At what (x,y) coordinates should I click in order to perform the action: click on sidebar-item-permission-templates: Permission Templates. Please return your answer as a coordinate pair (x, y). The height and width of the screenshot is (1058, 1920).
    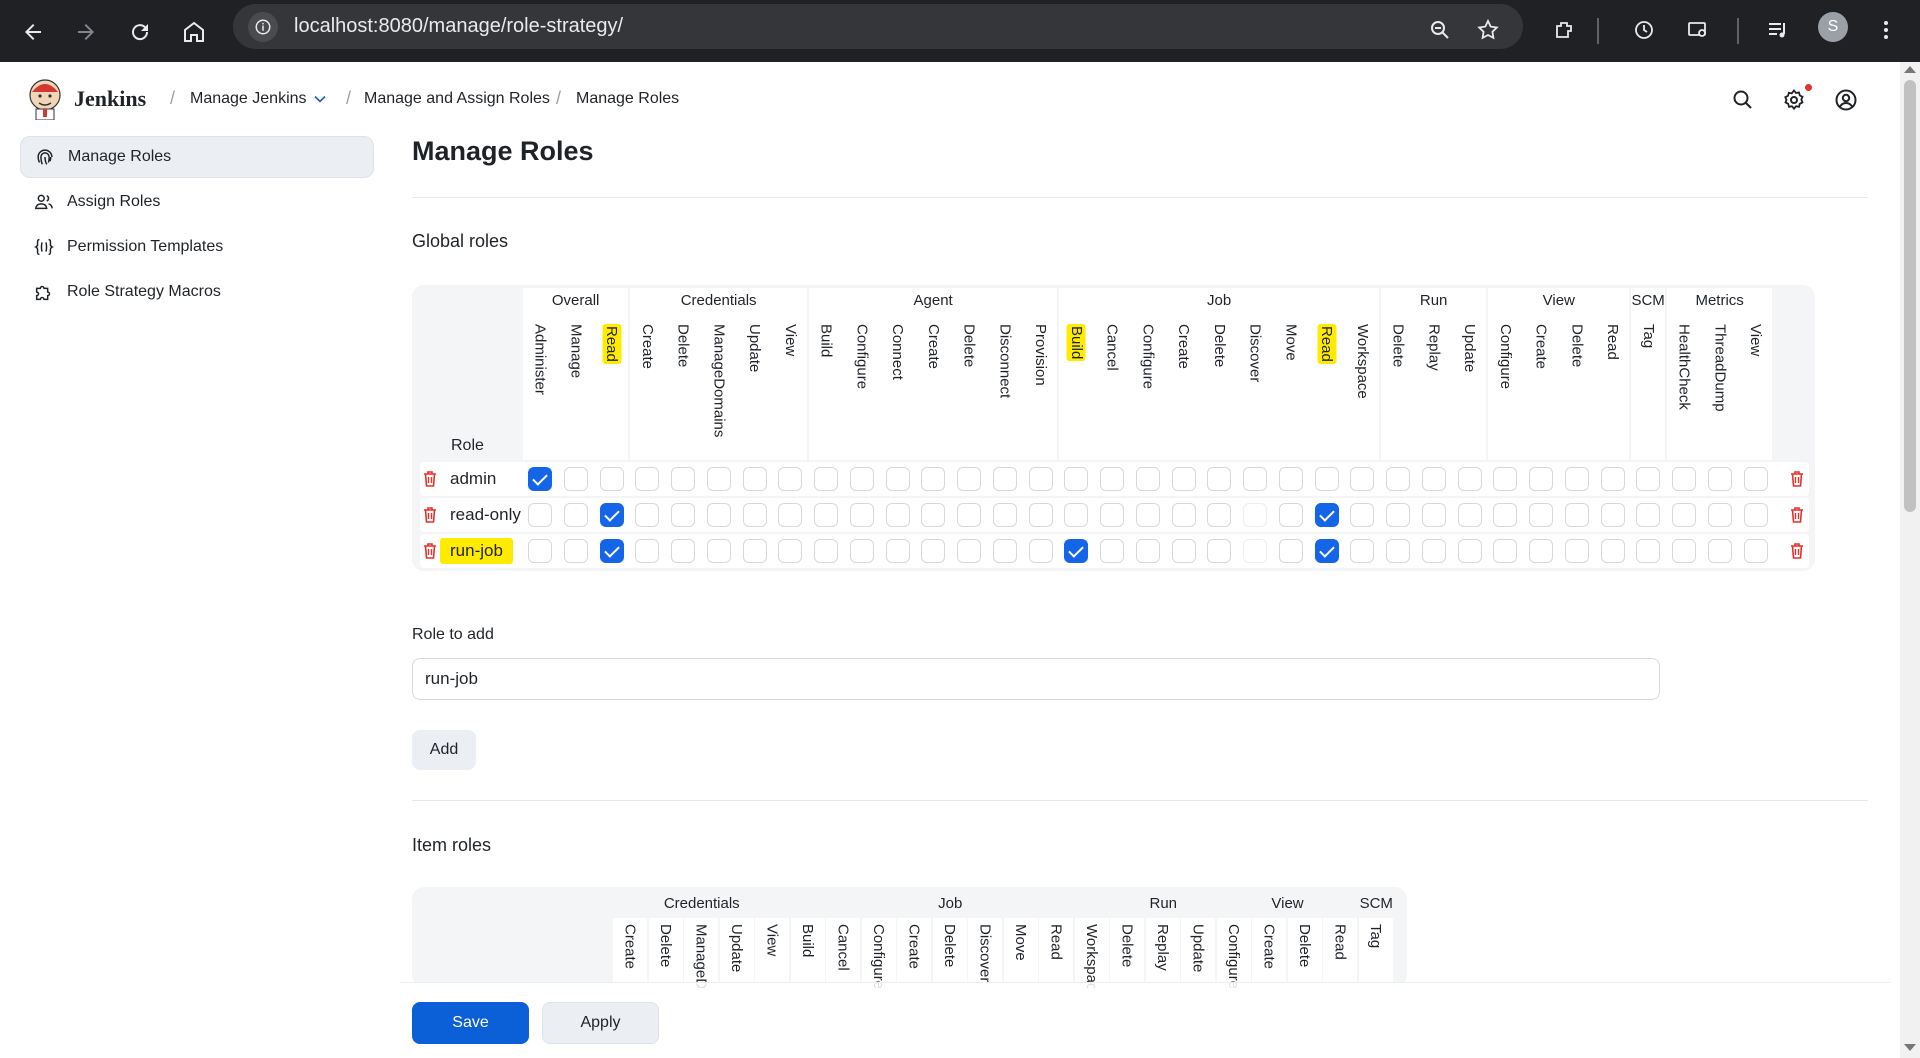
    Looking at the image, I should click on (197, 247).